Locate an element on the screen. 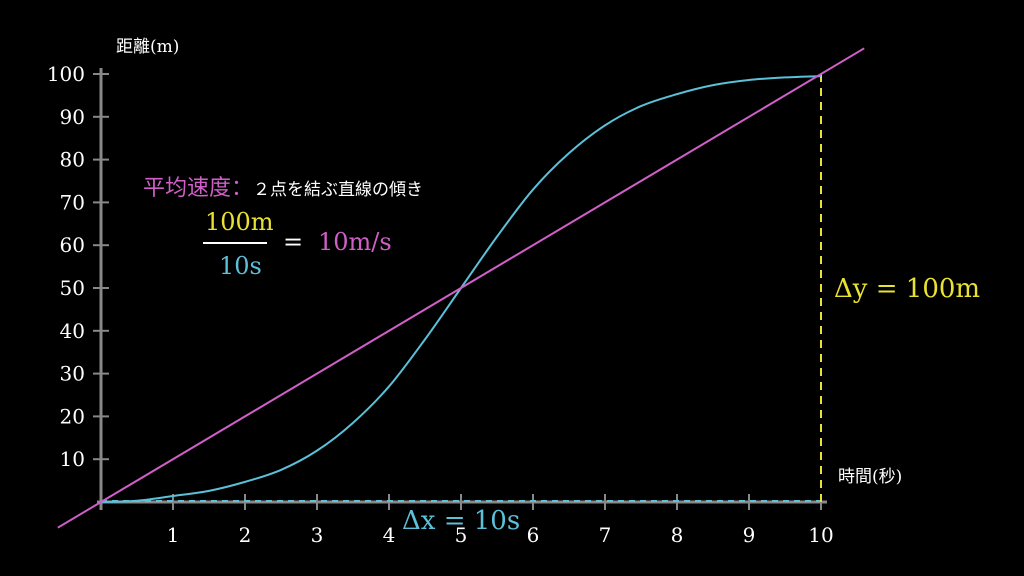  y-tick-label: 100 is located at coordinates (66, 74).